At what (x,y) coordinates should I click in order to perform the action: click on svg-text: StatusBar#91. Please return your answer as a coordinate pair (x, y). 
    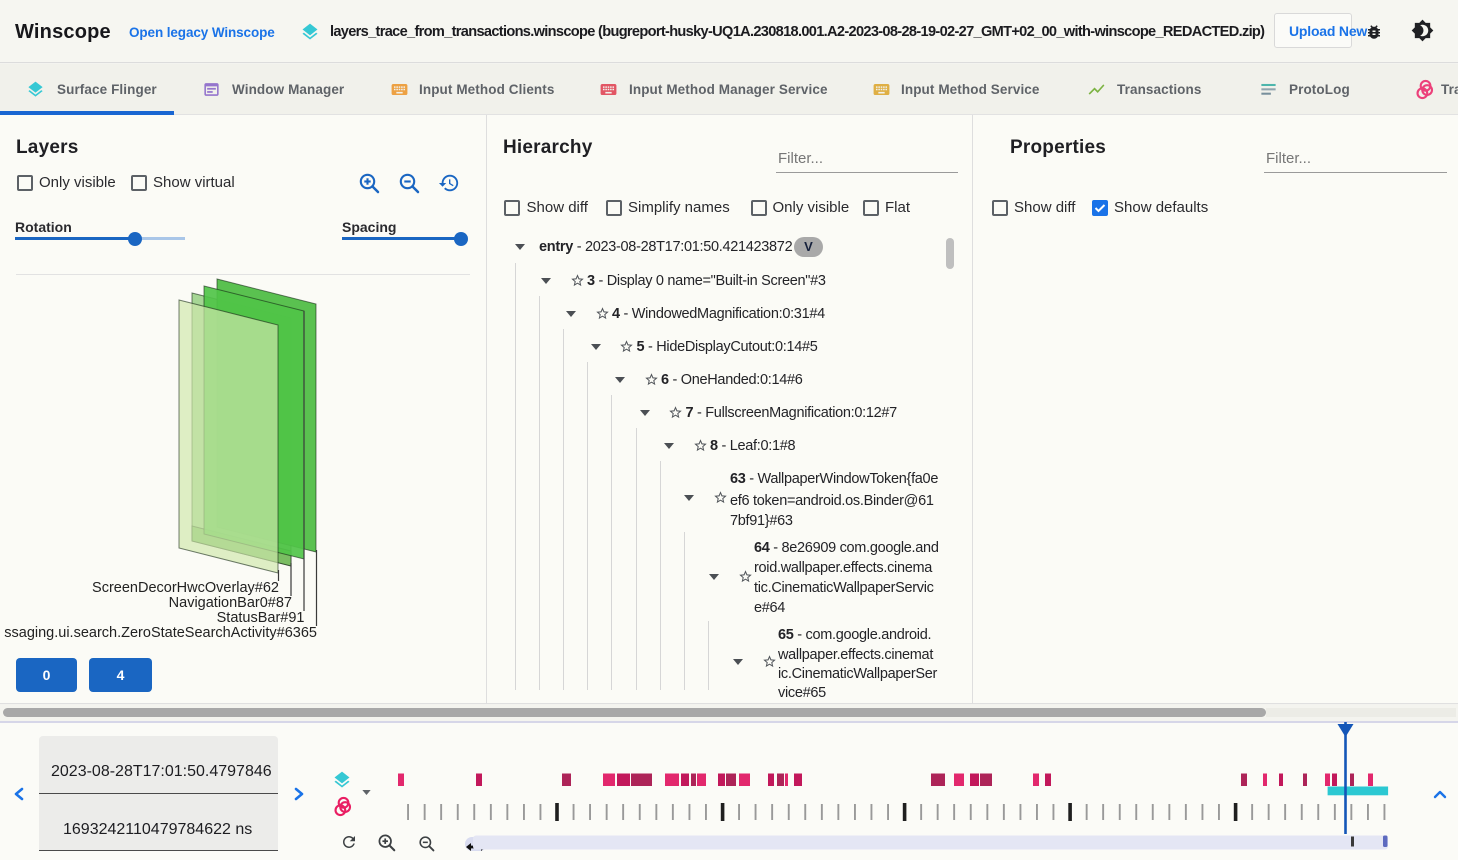
    Looking at the image, I should click on (261, 618).